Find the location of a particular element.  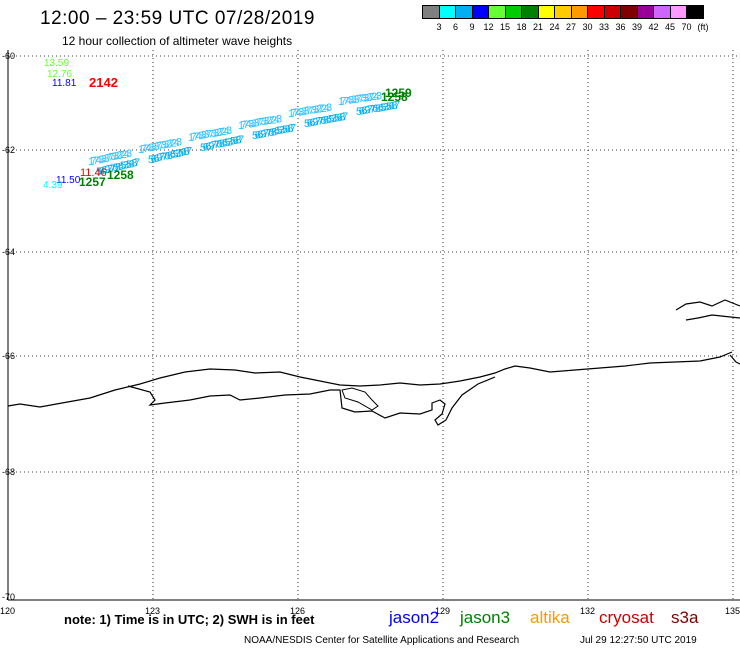

longitude-tick-label: 135 is located at coordinates (732, 611).